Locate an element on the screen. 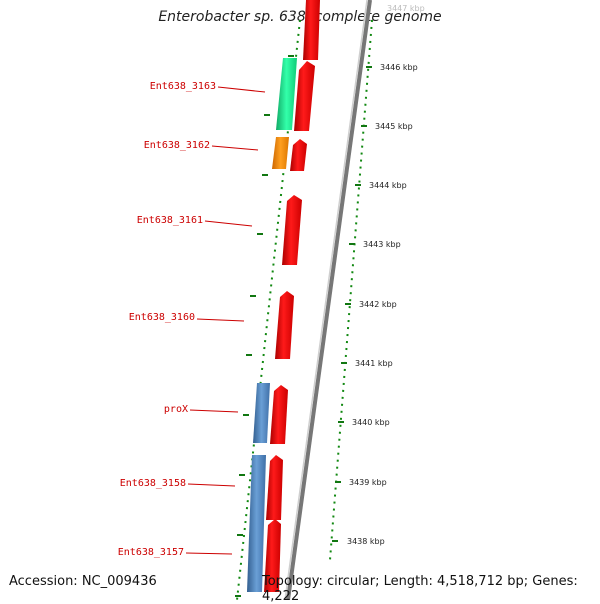 This screenshot has width=600, height=604. gene-label: Ent638_3161 is located at coordinates (170, 220).